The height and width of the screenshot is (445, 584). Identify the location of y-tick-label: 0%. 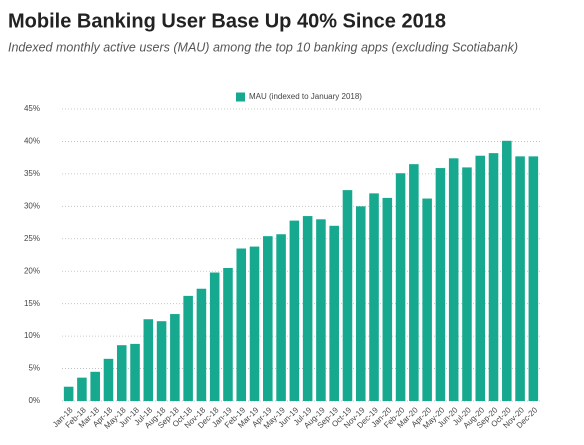
(34, 400).